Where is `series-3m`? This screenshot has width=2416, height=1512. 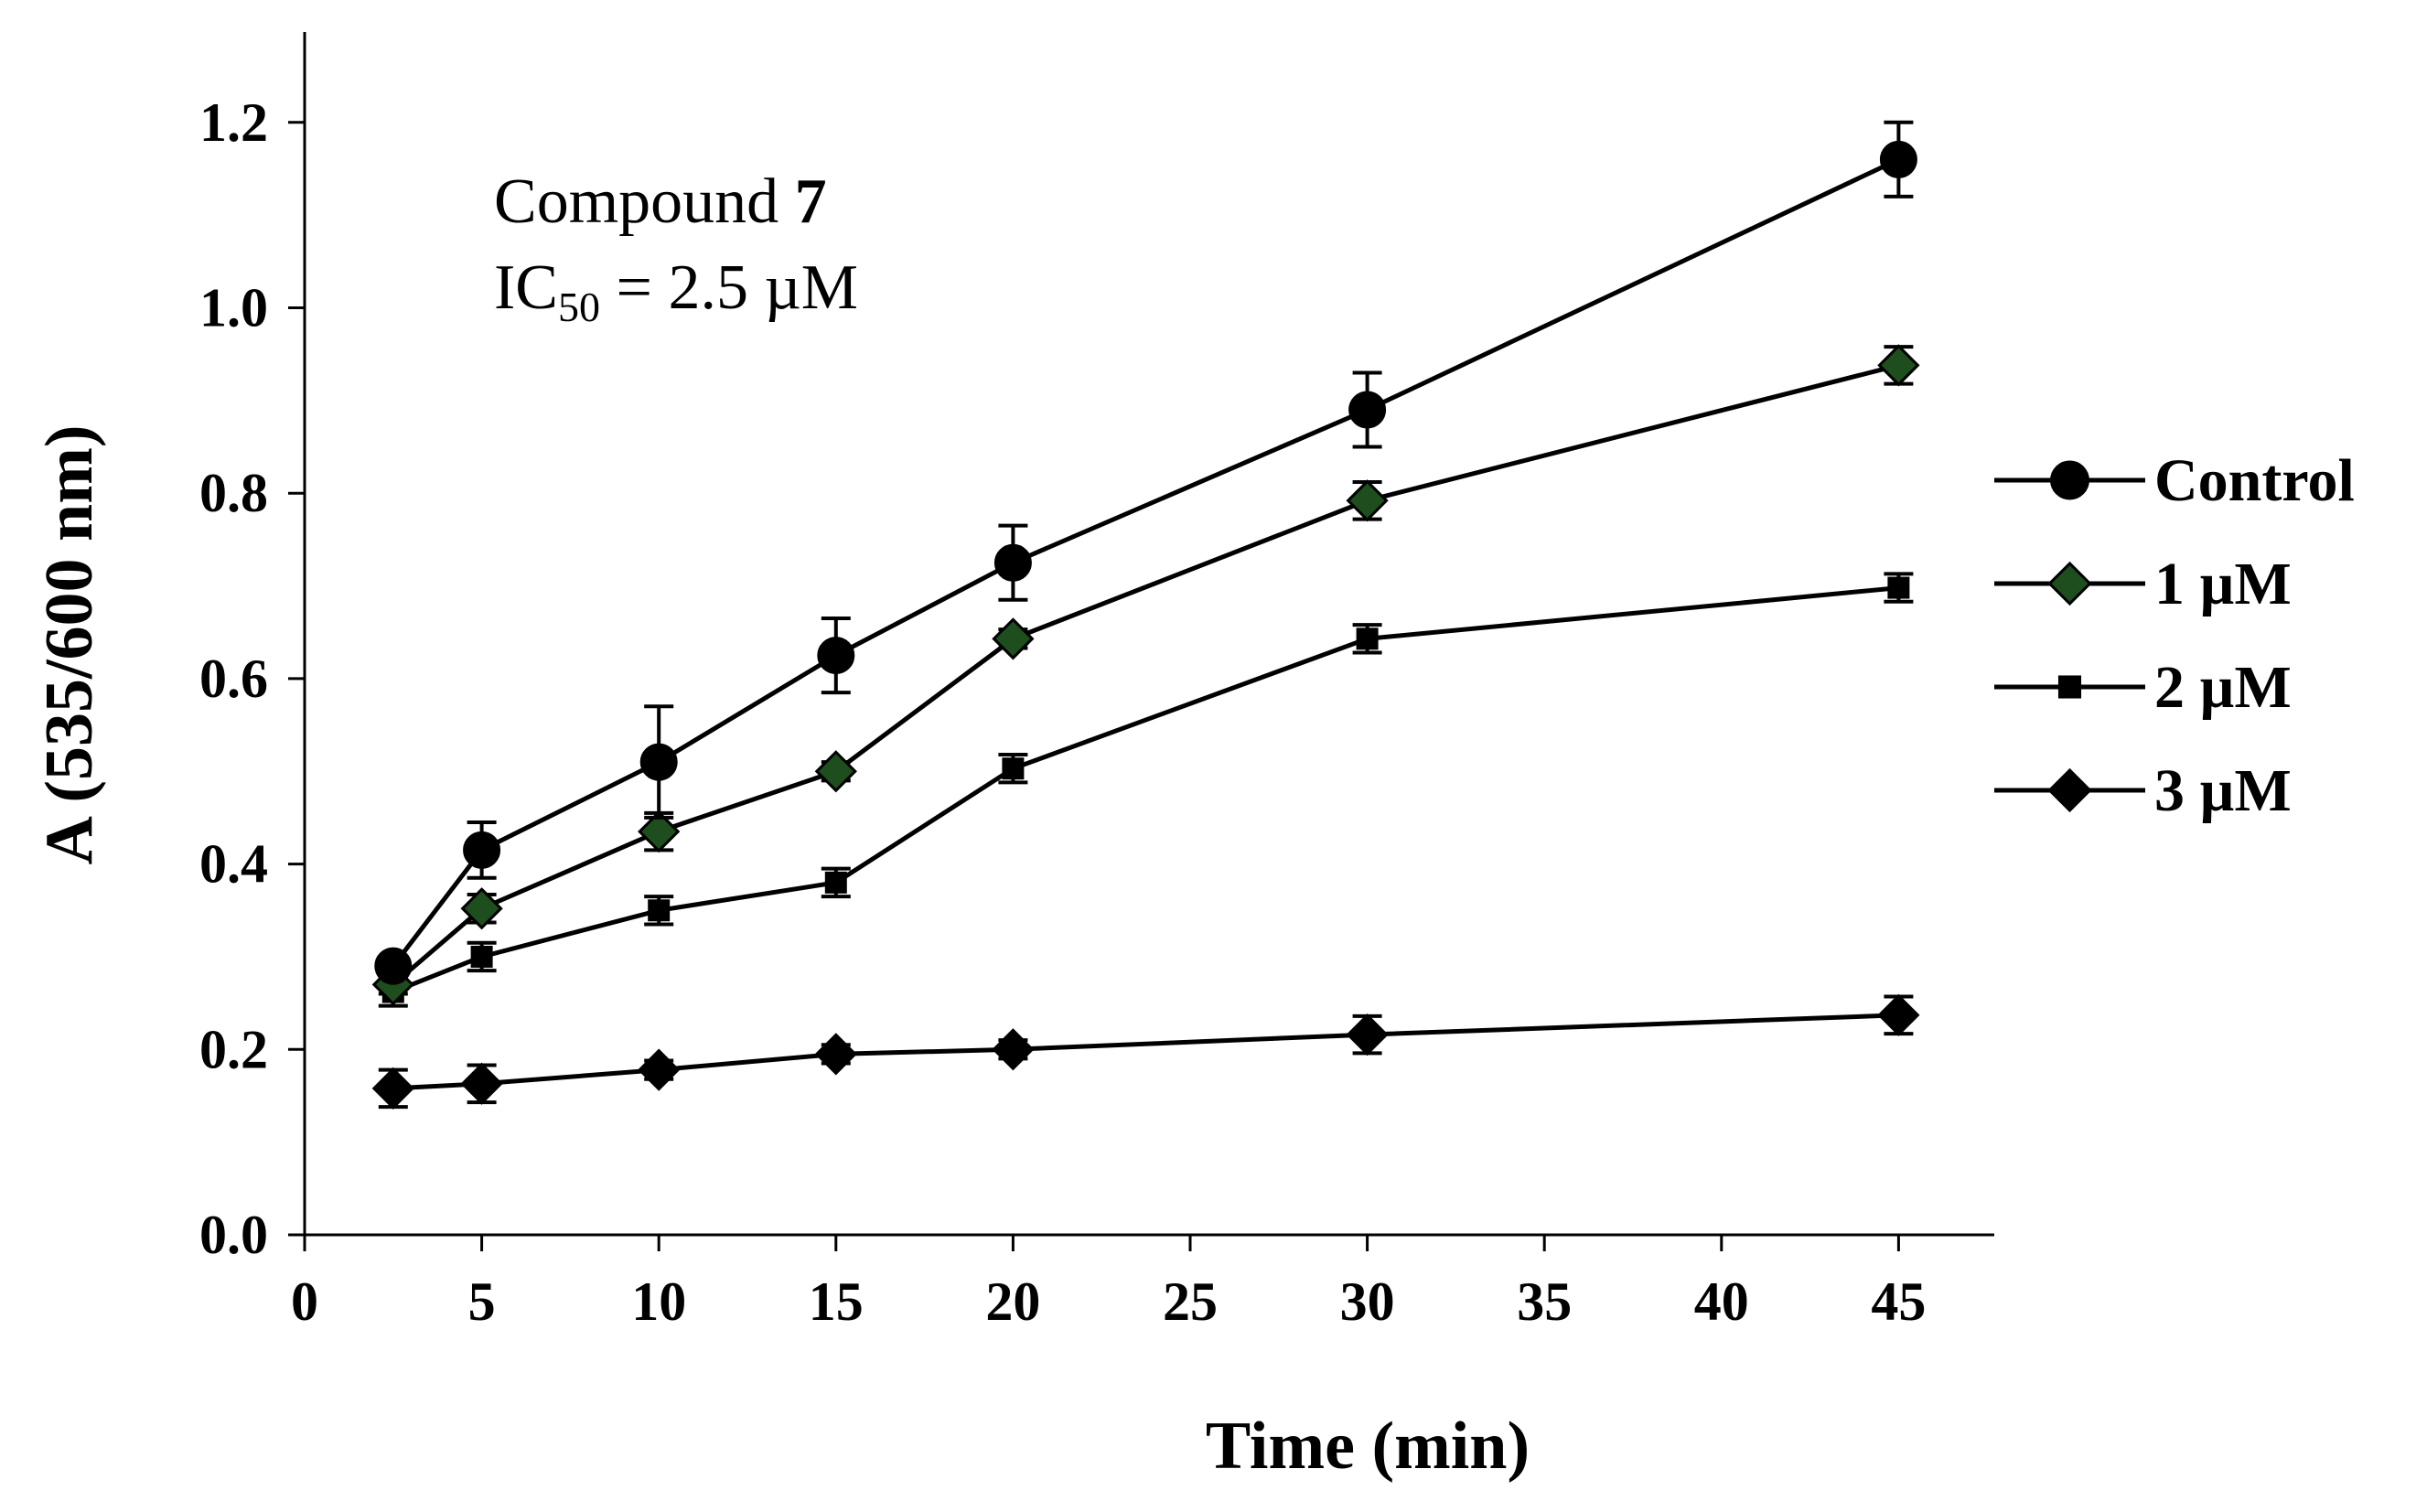
series-3m is located at coordinates (1145, 1051).